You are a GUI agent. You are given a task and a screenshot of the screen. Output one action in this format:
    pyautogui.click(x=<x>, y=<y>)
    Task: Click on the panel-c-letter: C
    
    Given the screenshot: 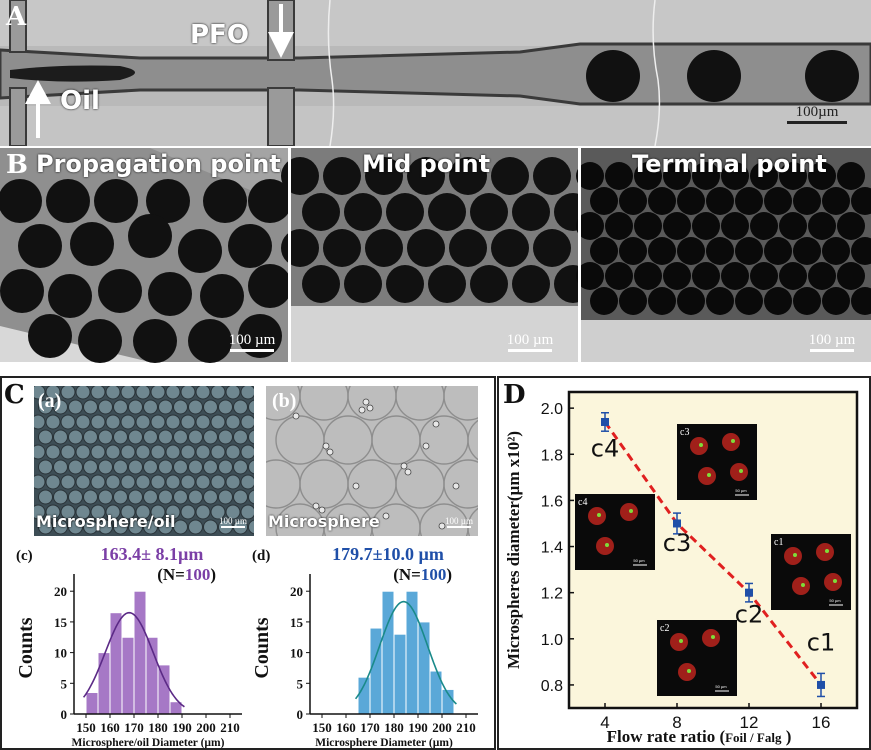 What is the action you would take?
    pyautogui.click(x=14, y=395)
    